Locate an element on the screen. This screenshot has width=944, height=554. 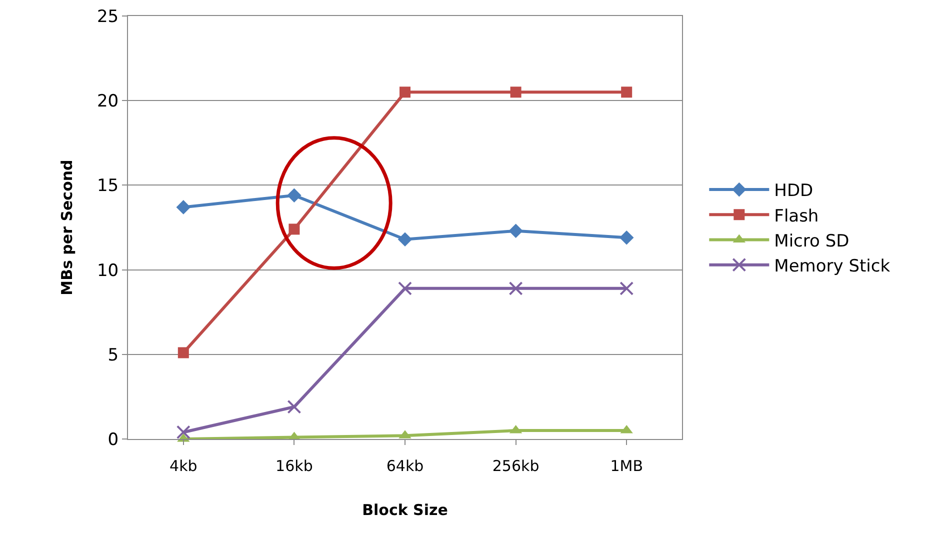
x-tick-label: 4kb is located at coordinates (184, 466).